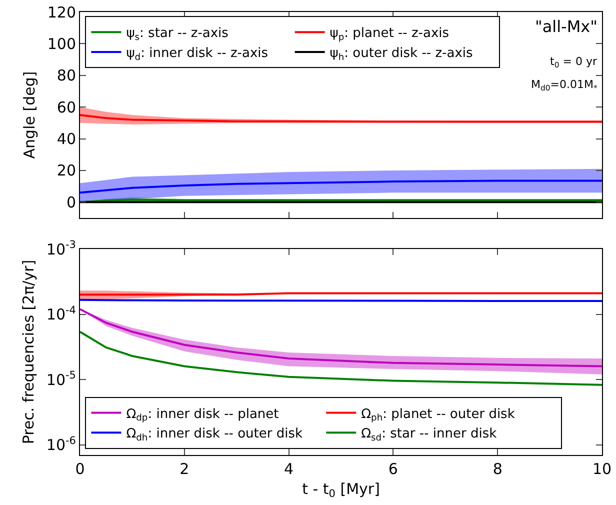 The width and height of the screenshot is (616, 505). What do you see at coordinates (341, 490) in the screenshot?
I see `x-axis-title: t - t$_{0}$ [Myr]` at bounding box center [341, 490].